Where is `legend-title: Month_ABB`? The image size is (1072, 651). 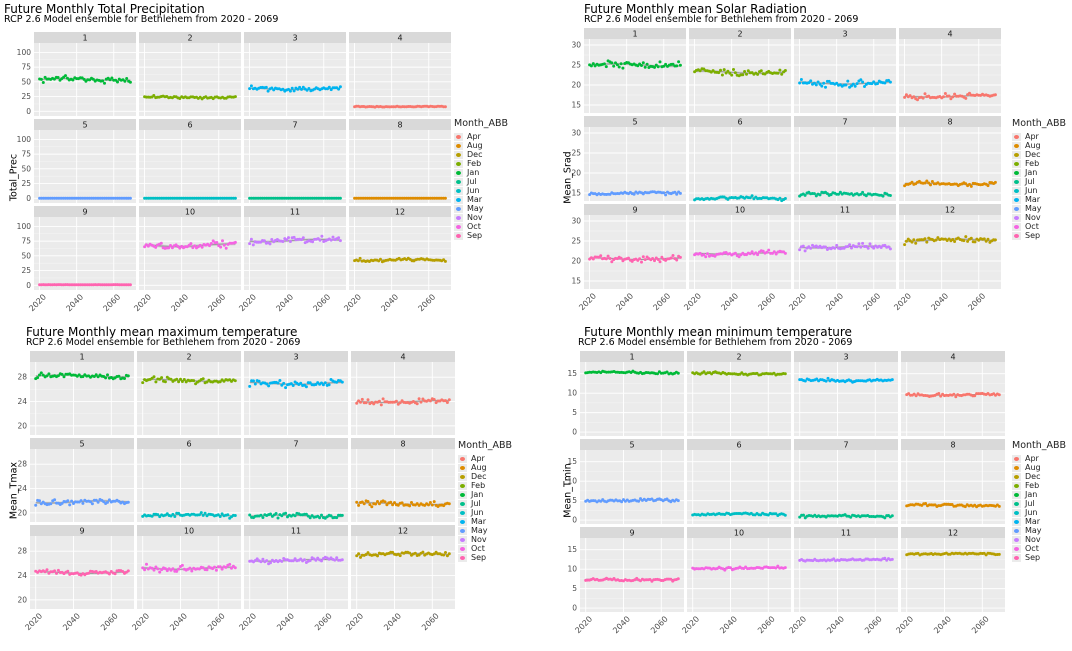 legend-title: Month_ABB is located at coordinates (481, 123).